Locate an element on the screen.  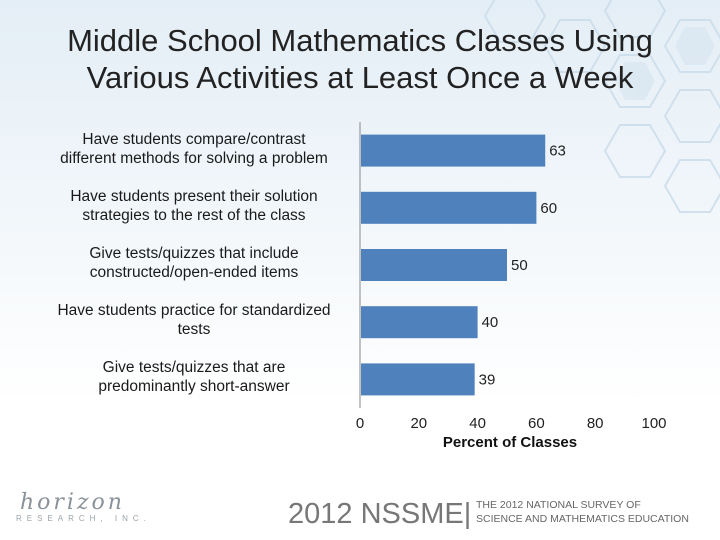
x-tick-label-40: 40 is located at coordinates (477, 423).